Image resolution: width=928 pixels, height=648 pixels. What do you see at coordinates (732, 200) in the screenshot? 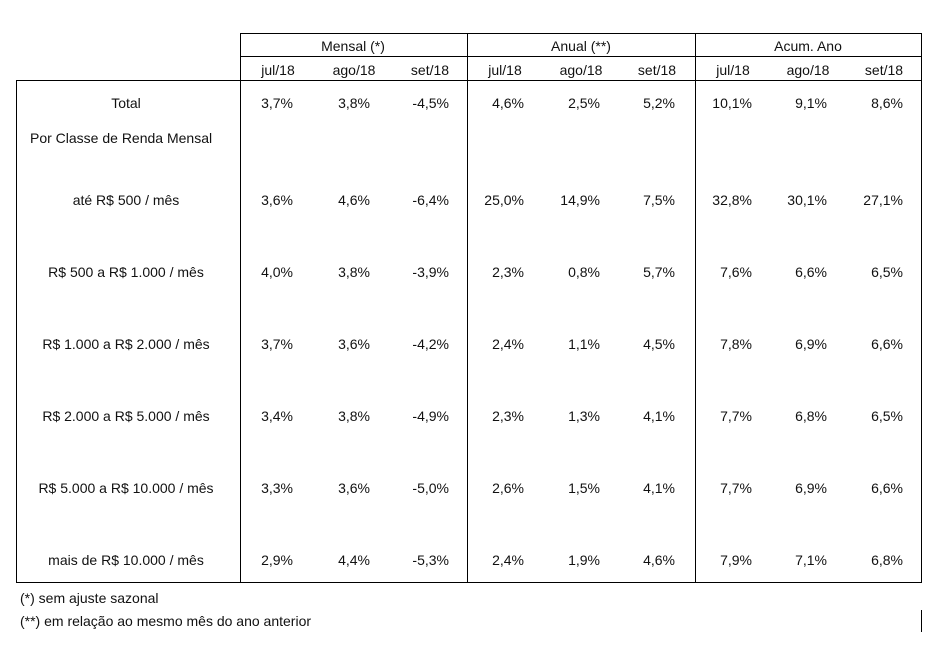
I see `table-cell: 32,8%` at bounding box center [732, 200].